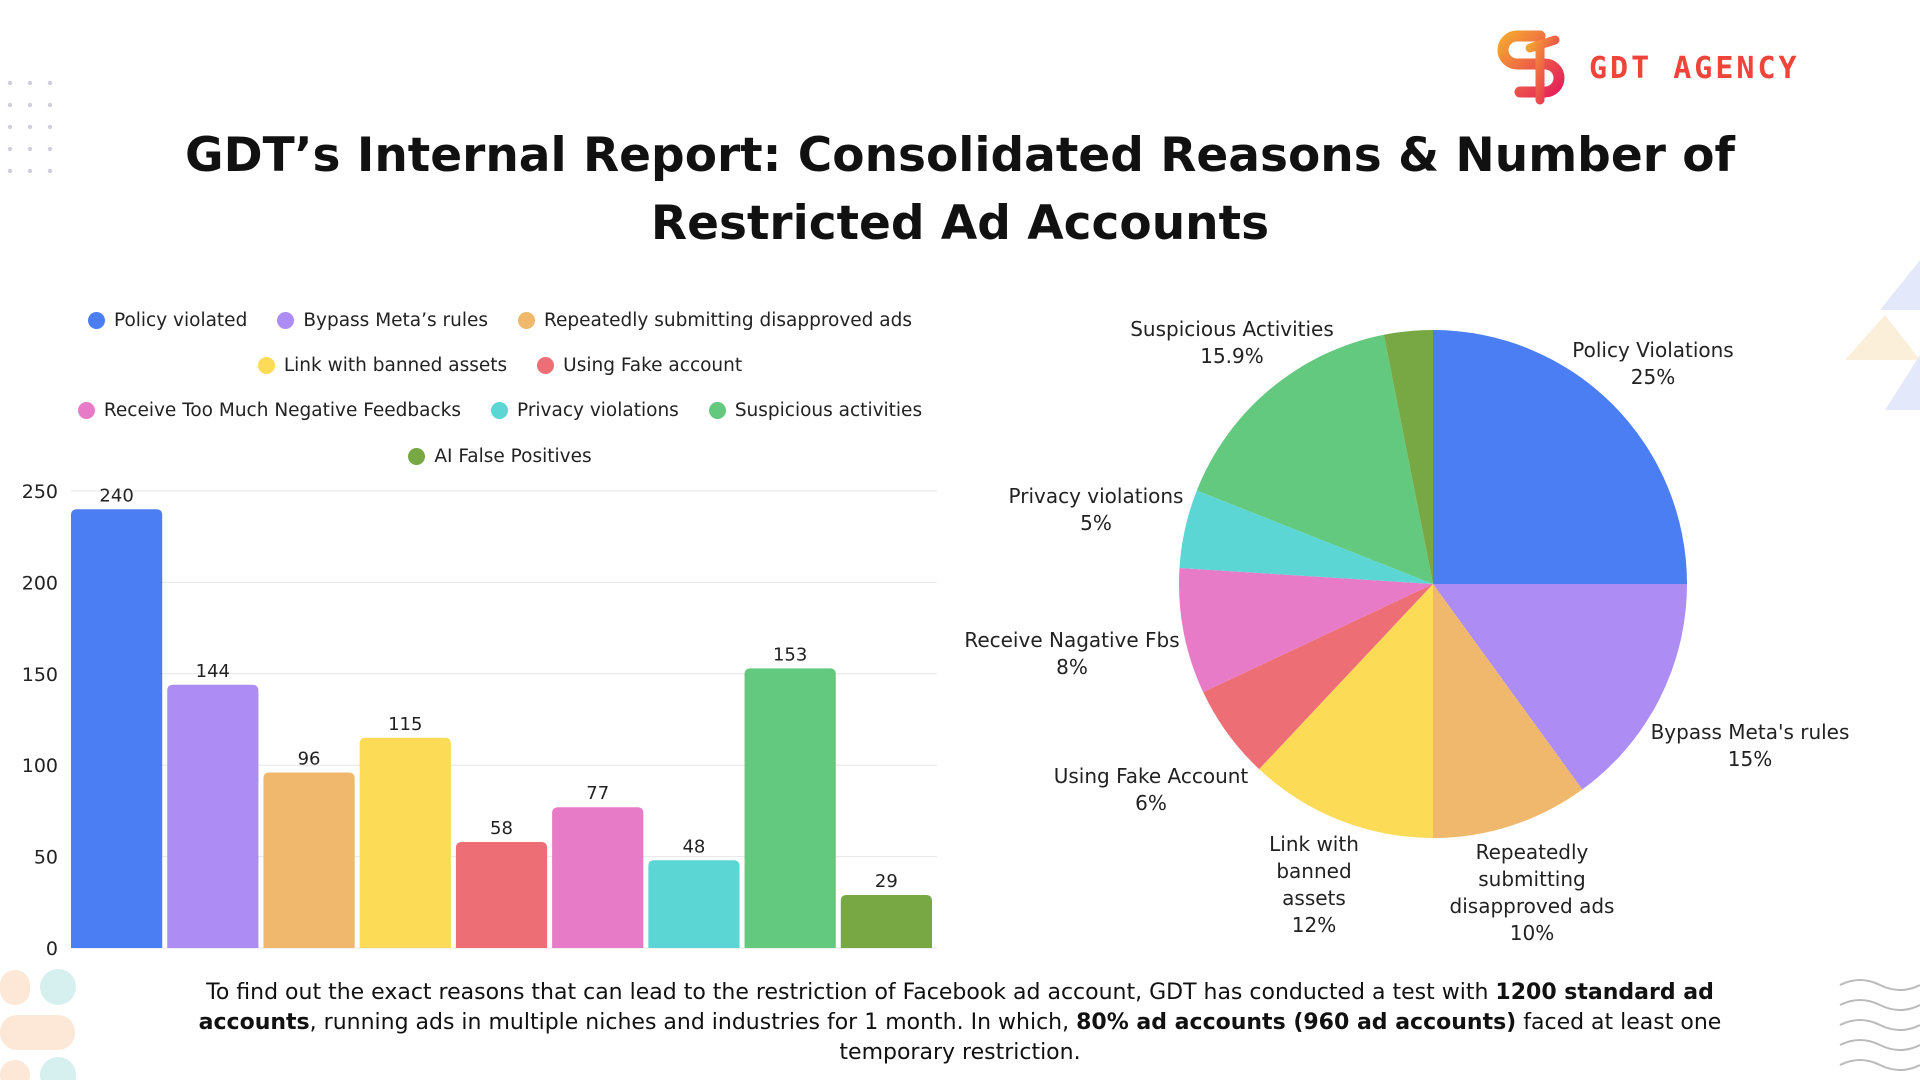 This screenshot has width=1920, height=1080. What do you see at coordinates (1531, 67) in the screenshot?
I see `gdt-logo-icon` at bounding box center [1531, 67].